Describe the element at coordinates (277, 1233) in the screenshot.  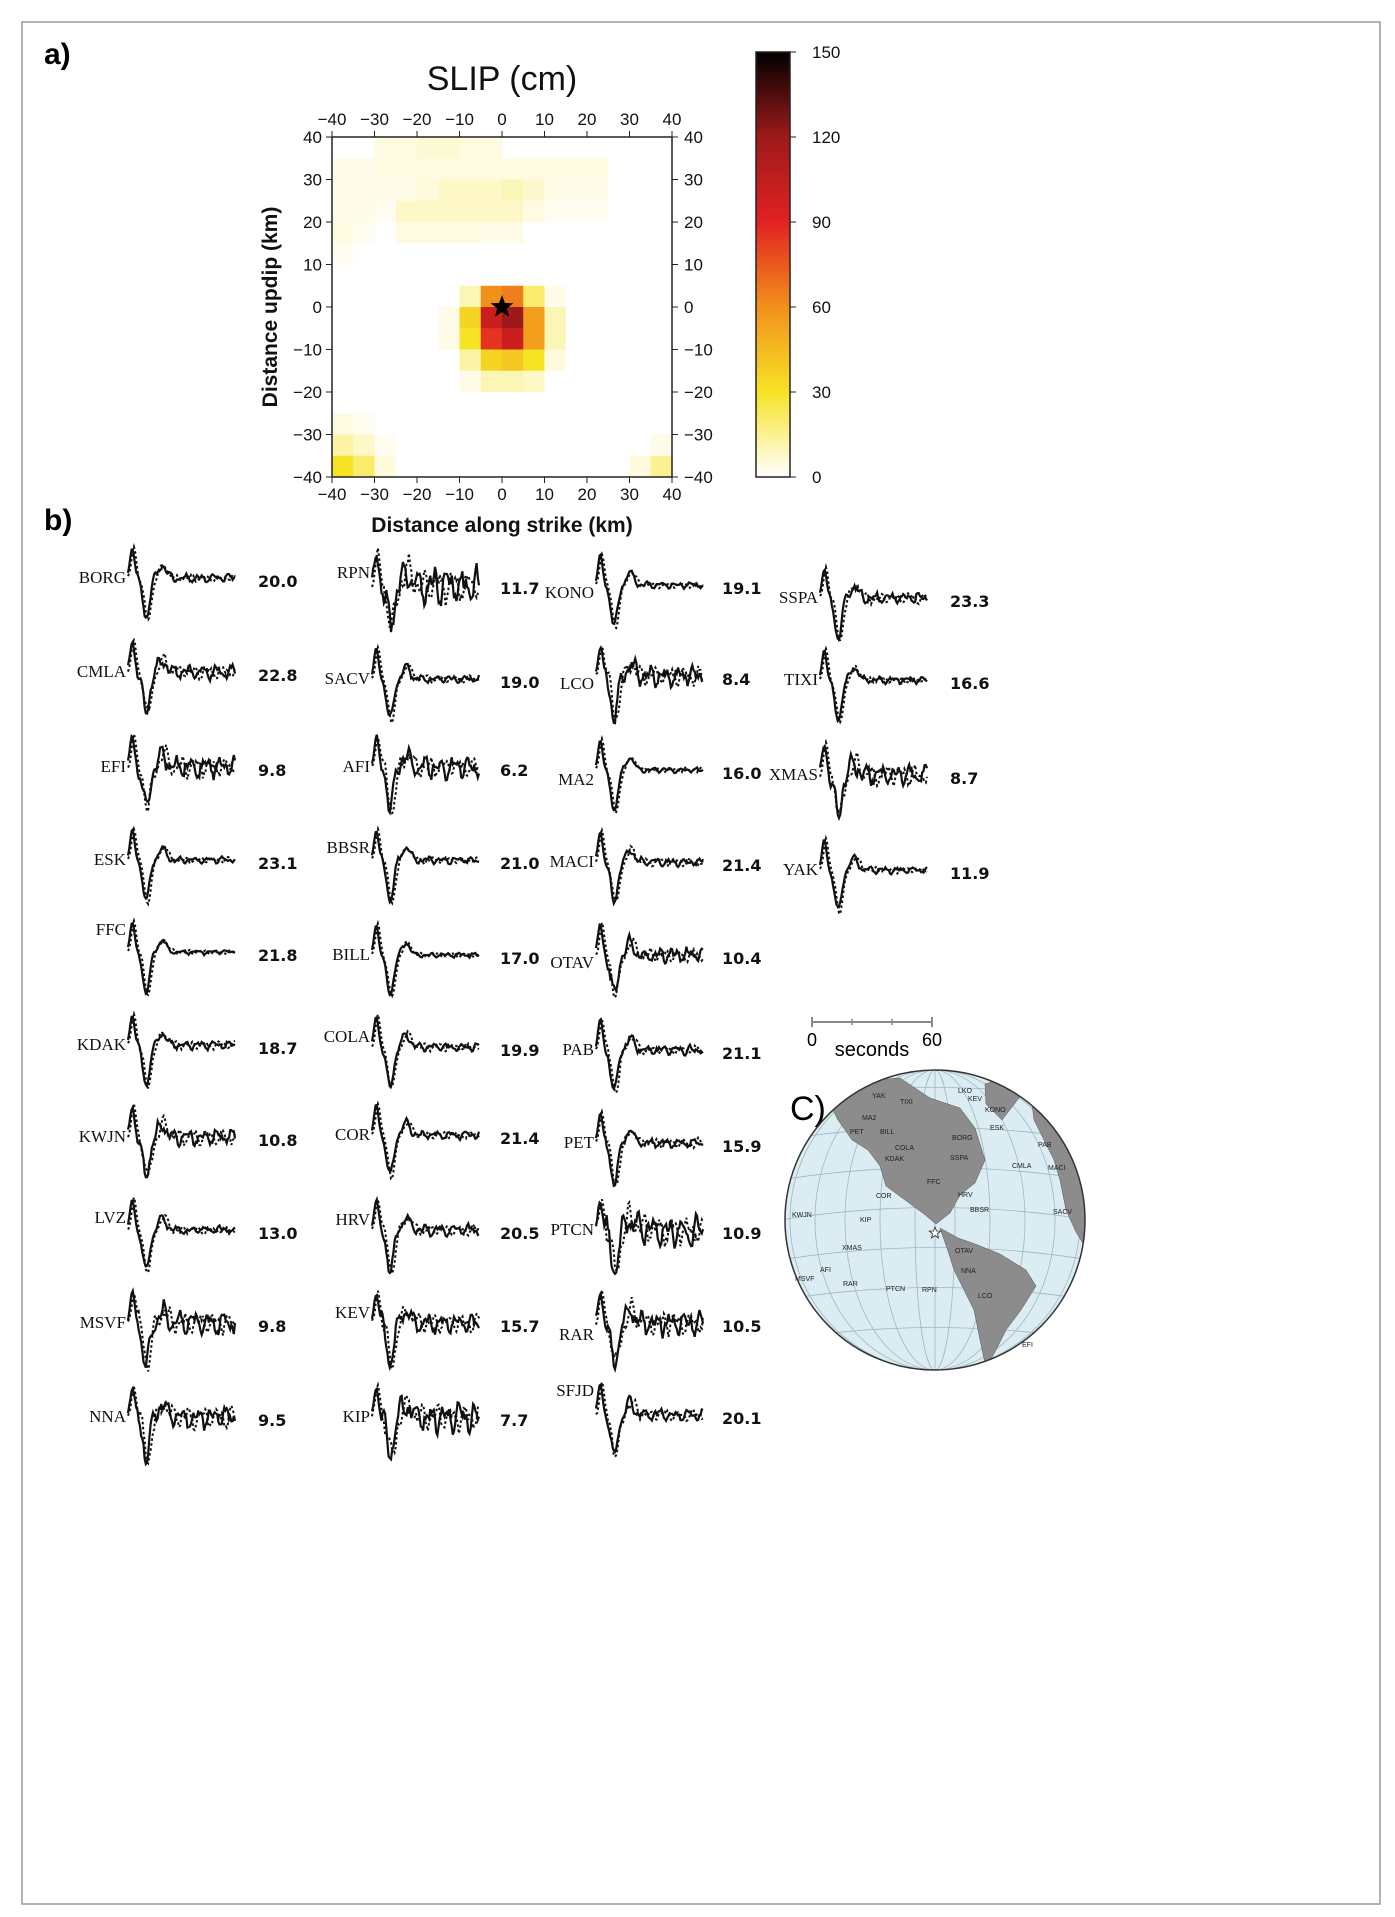
I see `station-fit-value: 13.0` at that location.